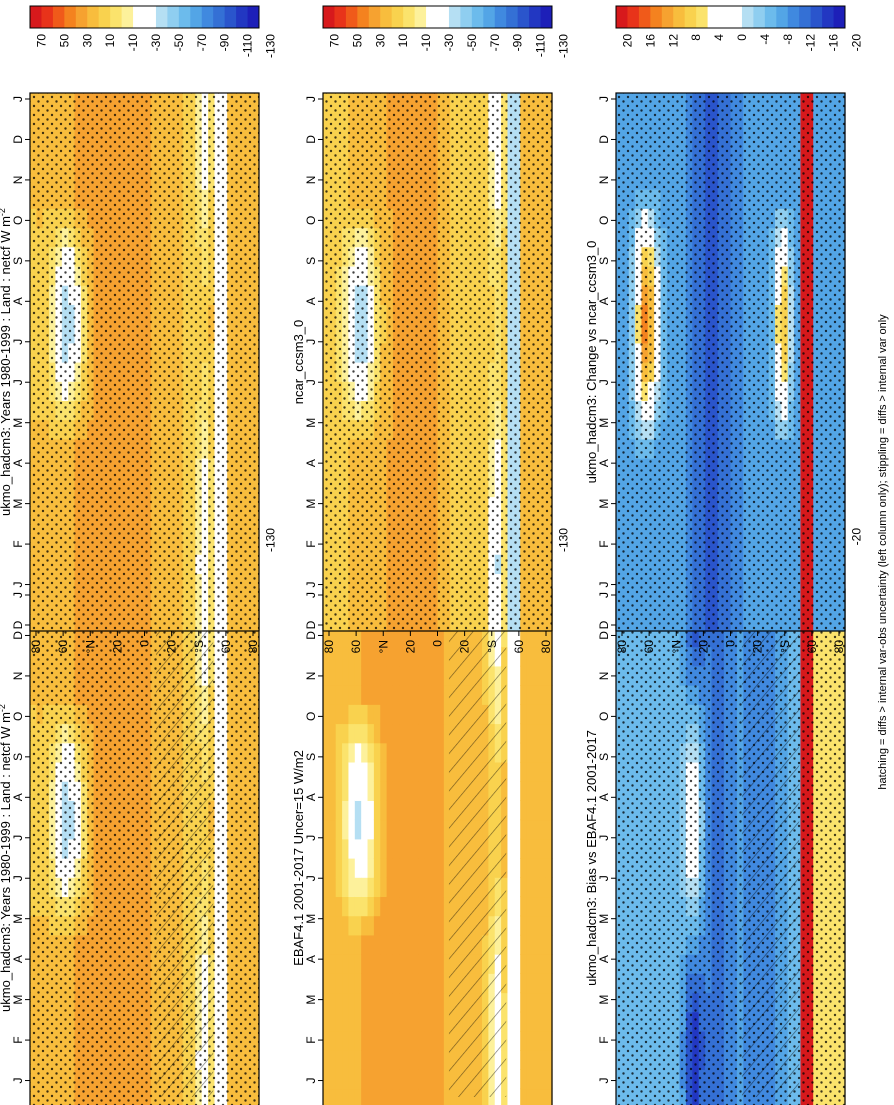  What do you see at coordinates (117, 647) in the screenshot?
I see `lat-tick-label: 20` at bounding box center [117, 647].